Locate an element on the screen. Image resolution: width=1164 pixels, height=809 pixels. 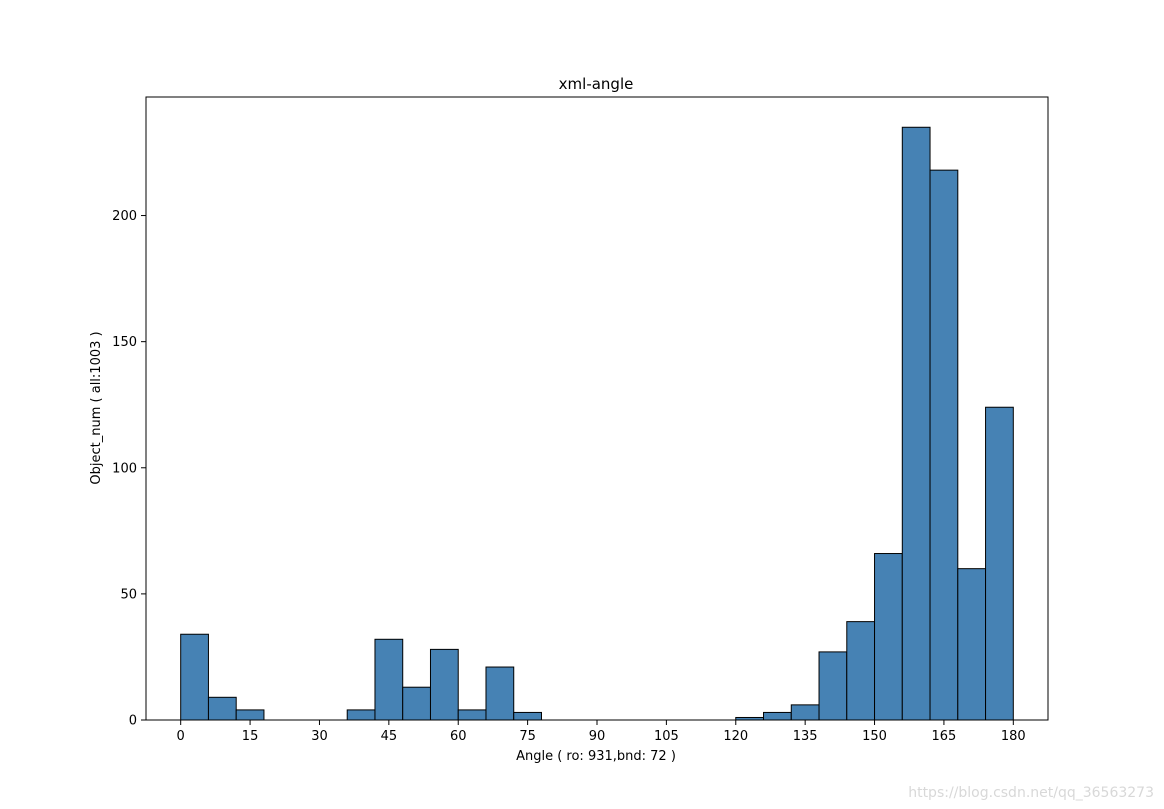
y-tick-label: 150 is located at coordinates (124, 342).